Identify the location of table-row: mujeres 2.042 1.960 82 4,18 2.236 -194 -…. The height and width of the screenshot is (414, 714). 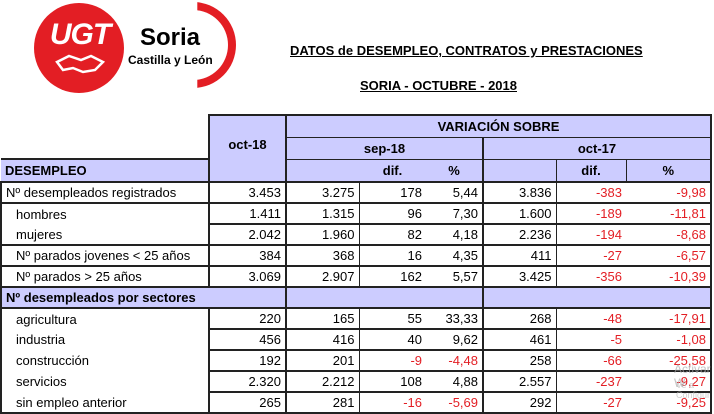
(356, 234).